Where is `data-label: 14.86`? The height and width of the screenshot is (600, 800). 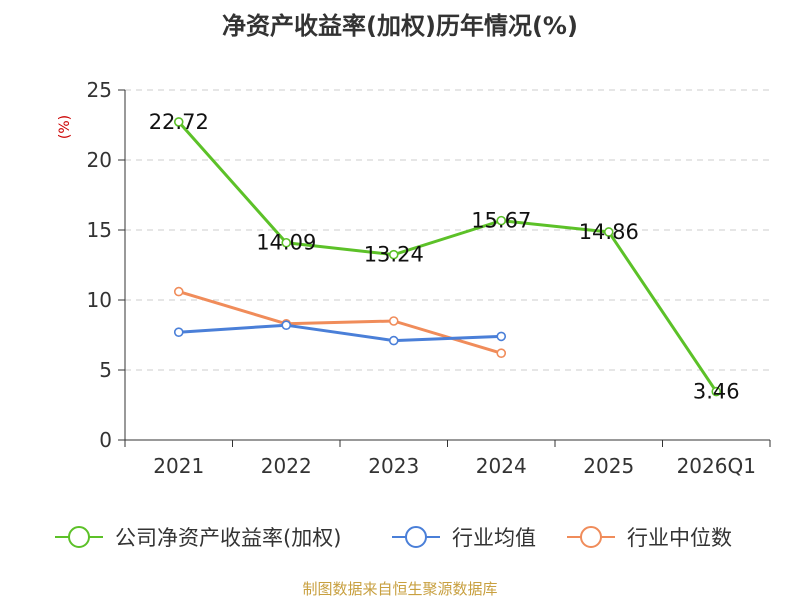 data-label: 14.86 is located at coordinates (609, 232).